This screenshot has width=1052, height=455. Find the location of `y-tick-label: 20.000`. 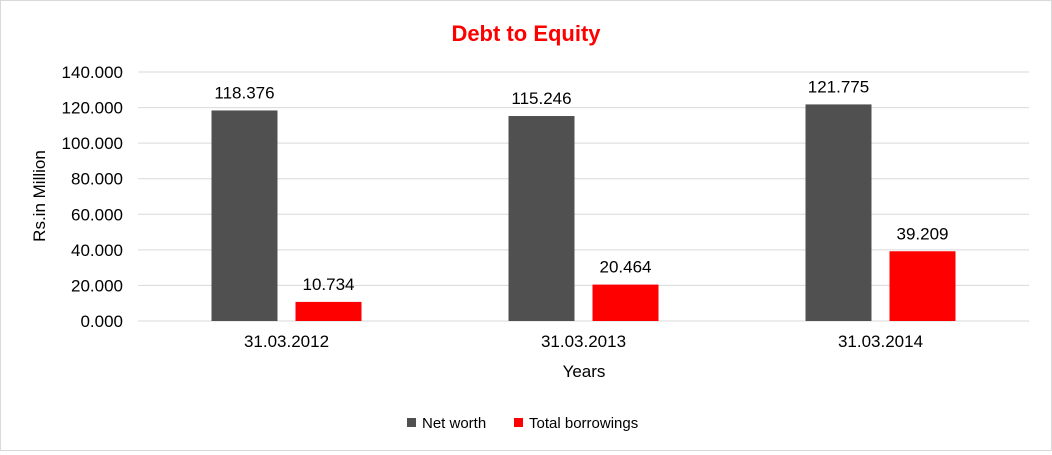

y-tick-label: 20.000 is located at coordinates (97, 285).